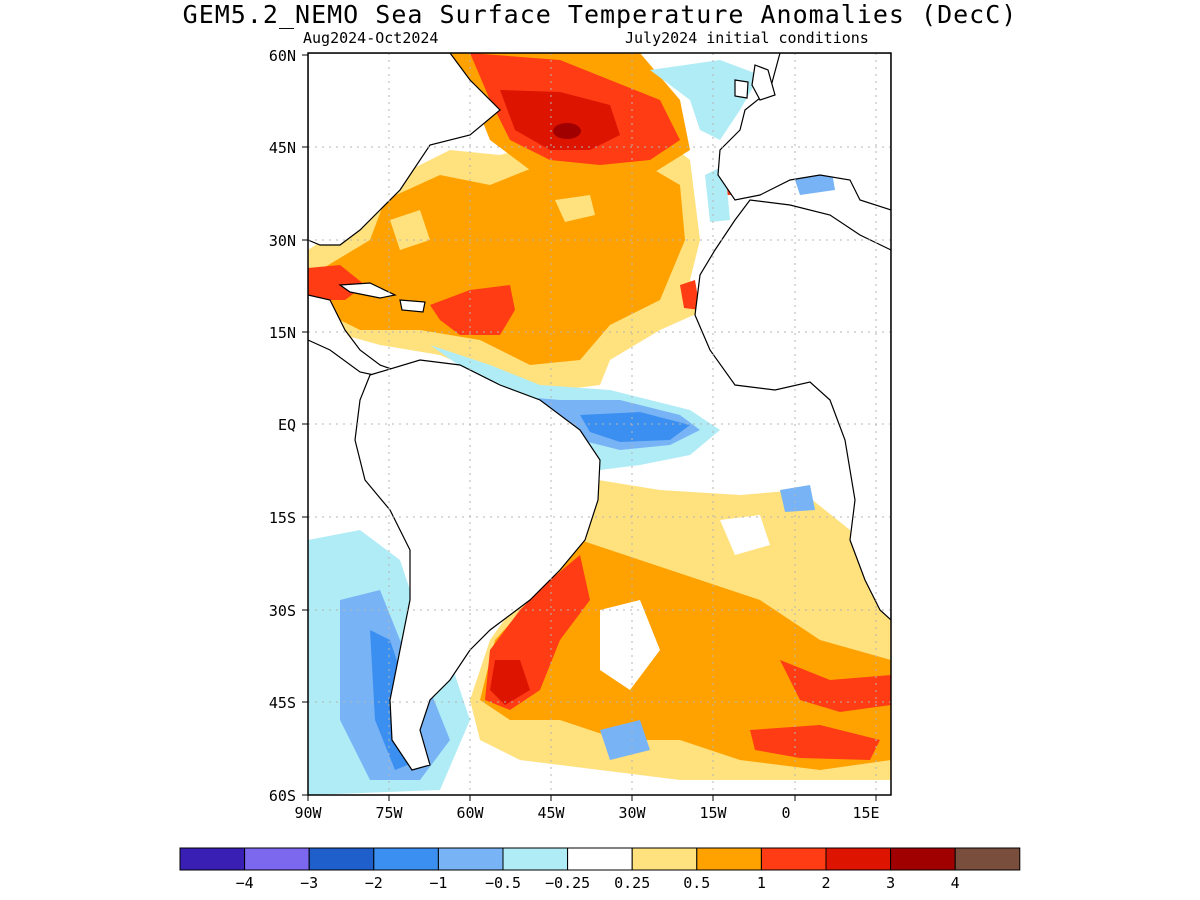 Image resolution: width=1200 pixels, height=900 pixels. I want to click on lat-label-eq: EQ, so click(287, 425).